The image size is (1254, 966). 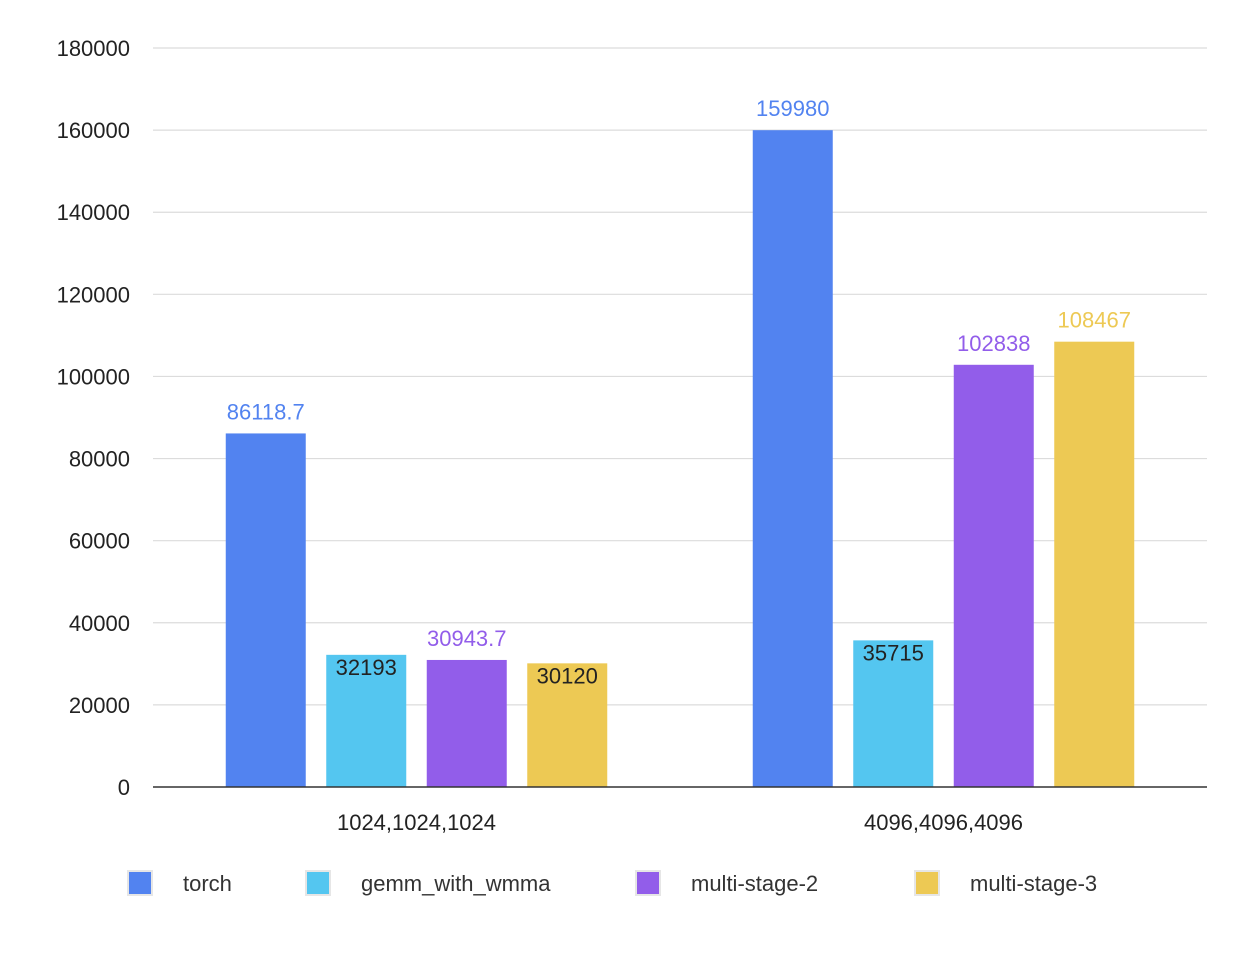 I want to click on x-category-label: 4096,4096,4096, so click(x=943, y=822).